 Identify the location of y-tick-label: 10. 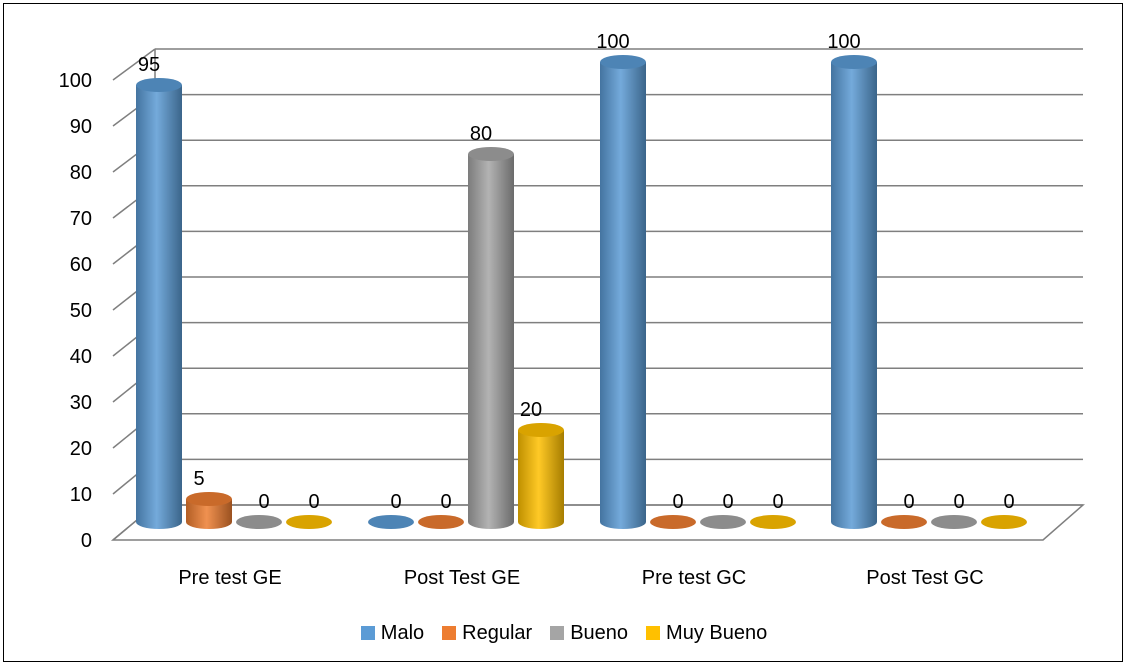
(81, 495).